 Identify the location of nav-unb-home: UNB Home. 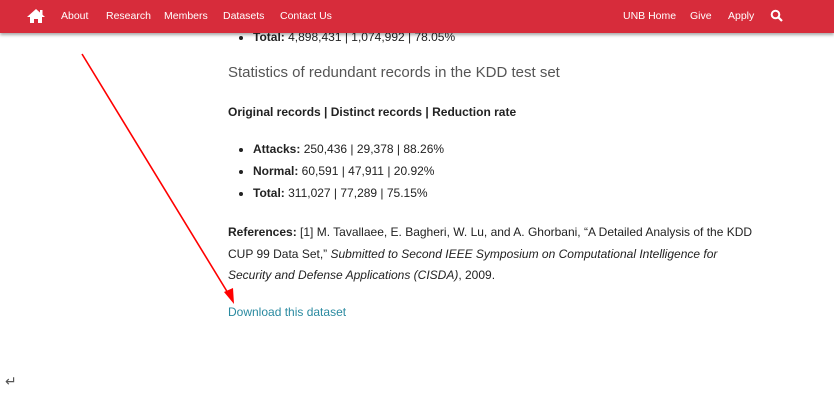
(650, 16).